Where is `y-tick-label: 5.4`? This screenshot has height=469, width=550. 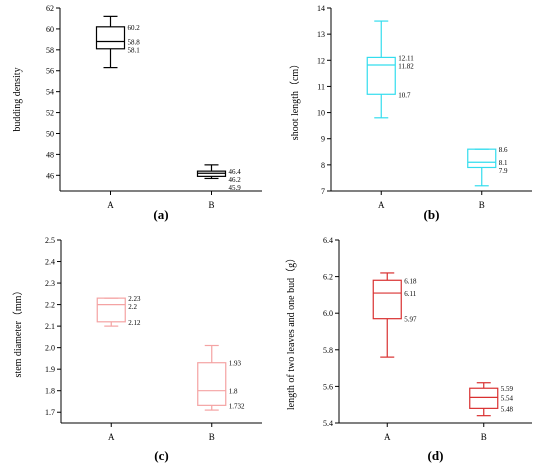
y-tick-label: 5.4 is located at coordinates (328, 423).